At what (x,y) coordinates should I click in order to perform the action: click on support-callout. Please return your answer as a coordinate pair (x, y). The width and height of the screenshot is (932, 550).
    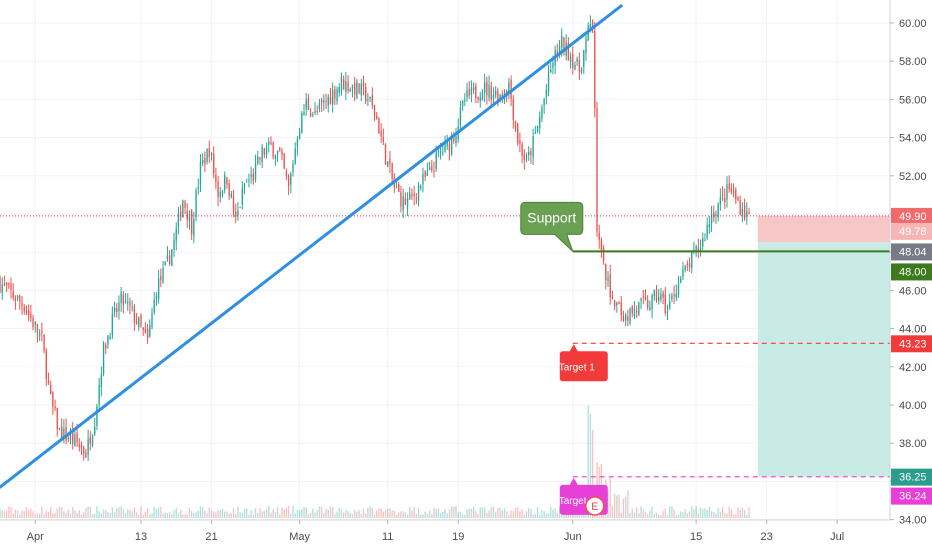
    Looking at the image, I should click on (552, 226).